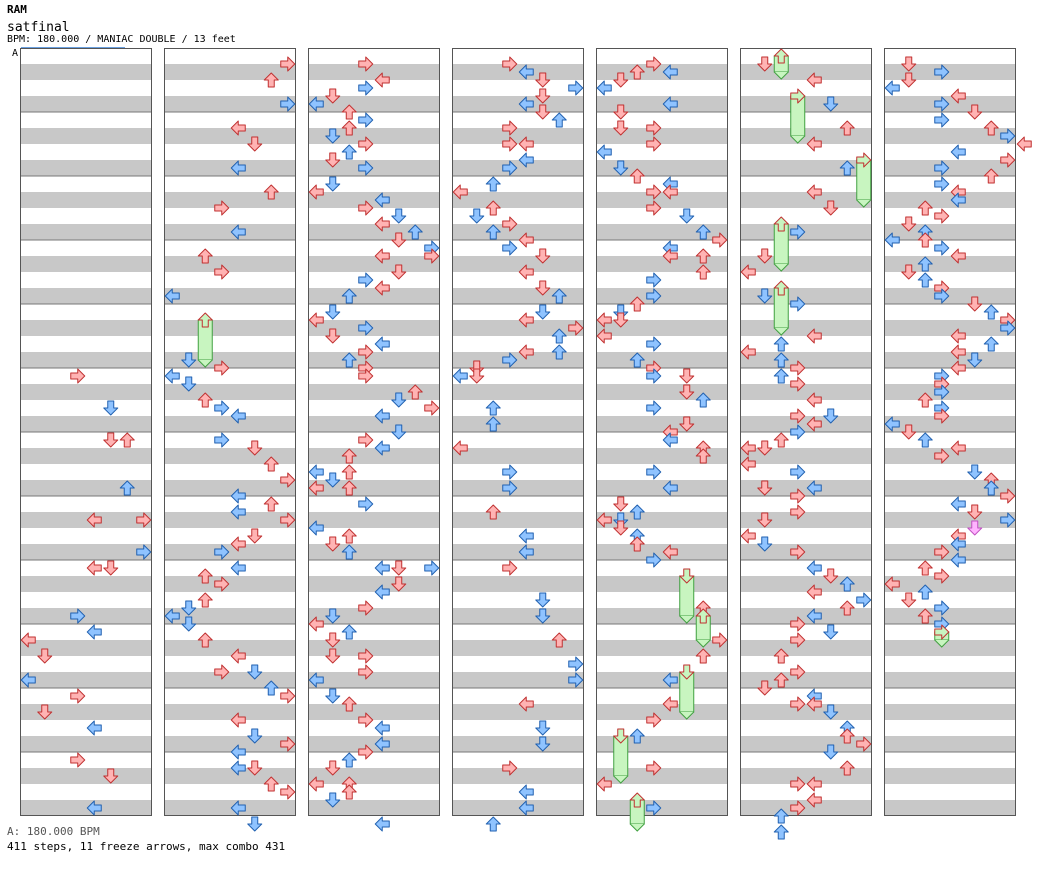 This screenshot has width=1040, height=876. Describe the element at coordinates (38, 27) in the screenshot. I see `song-title: satfinal` at that location.